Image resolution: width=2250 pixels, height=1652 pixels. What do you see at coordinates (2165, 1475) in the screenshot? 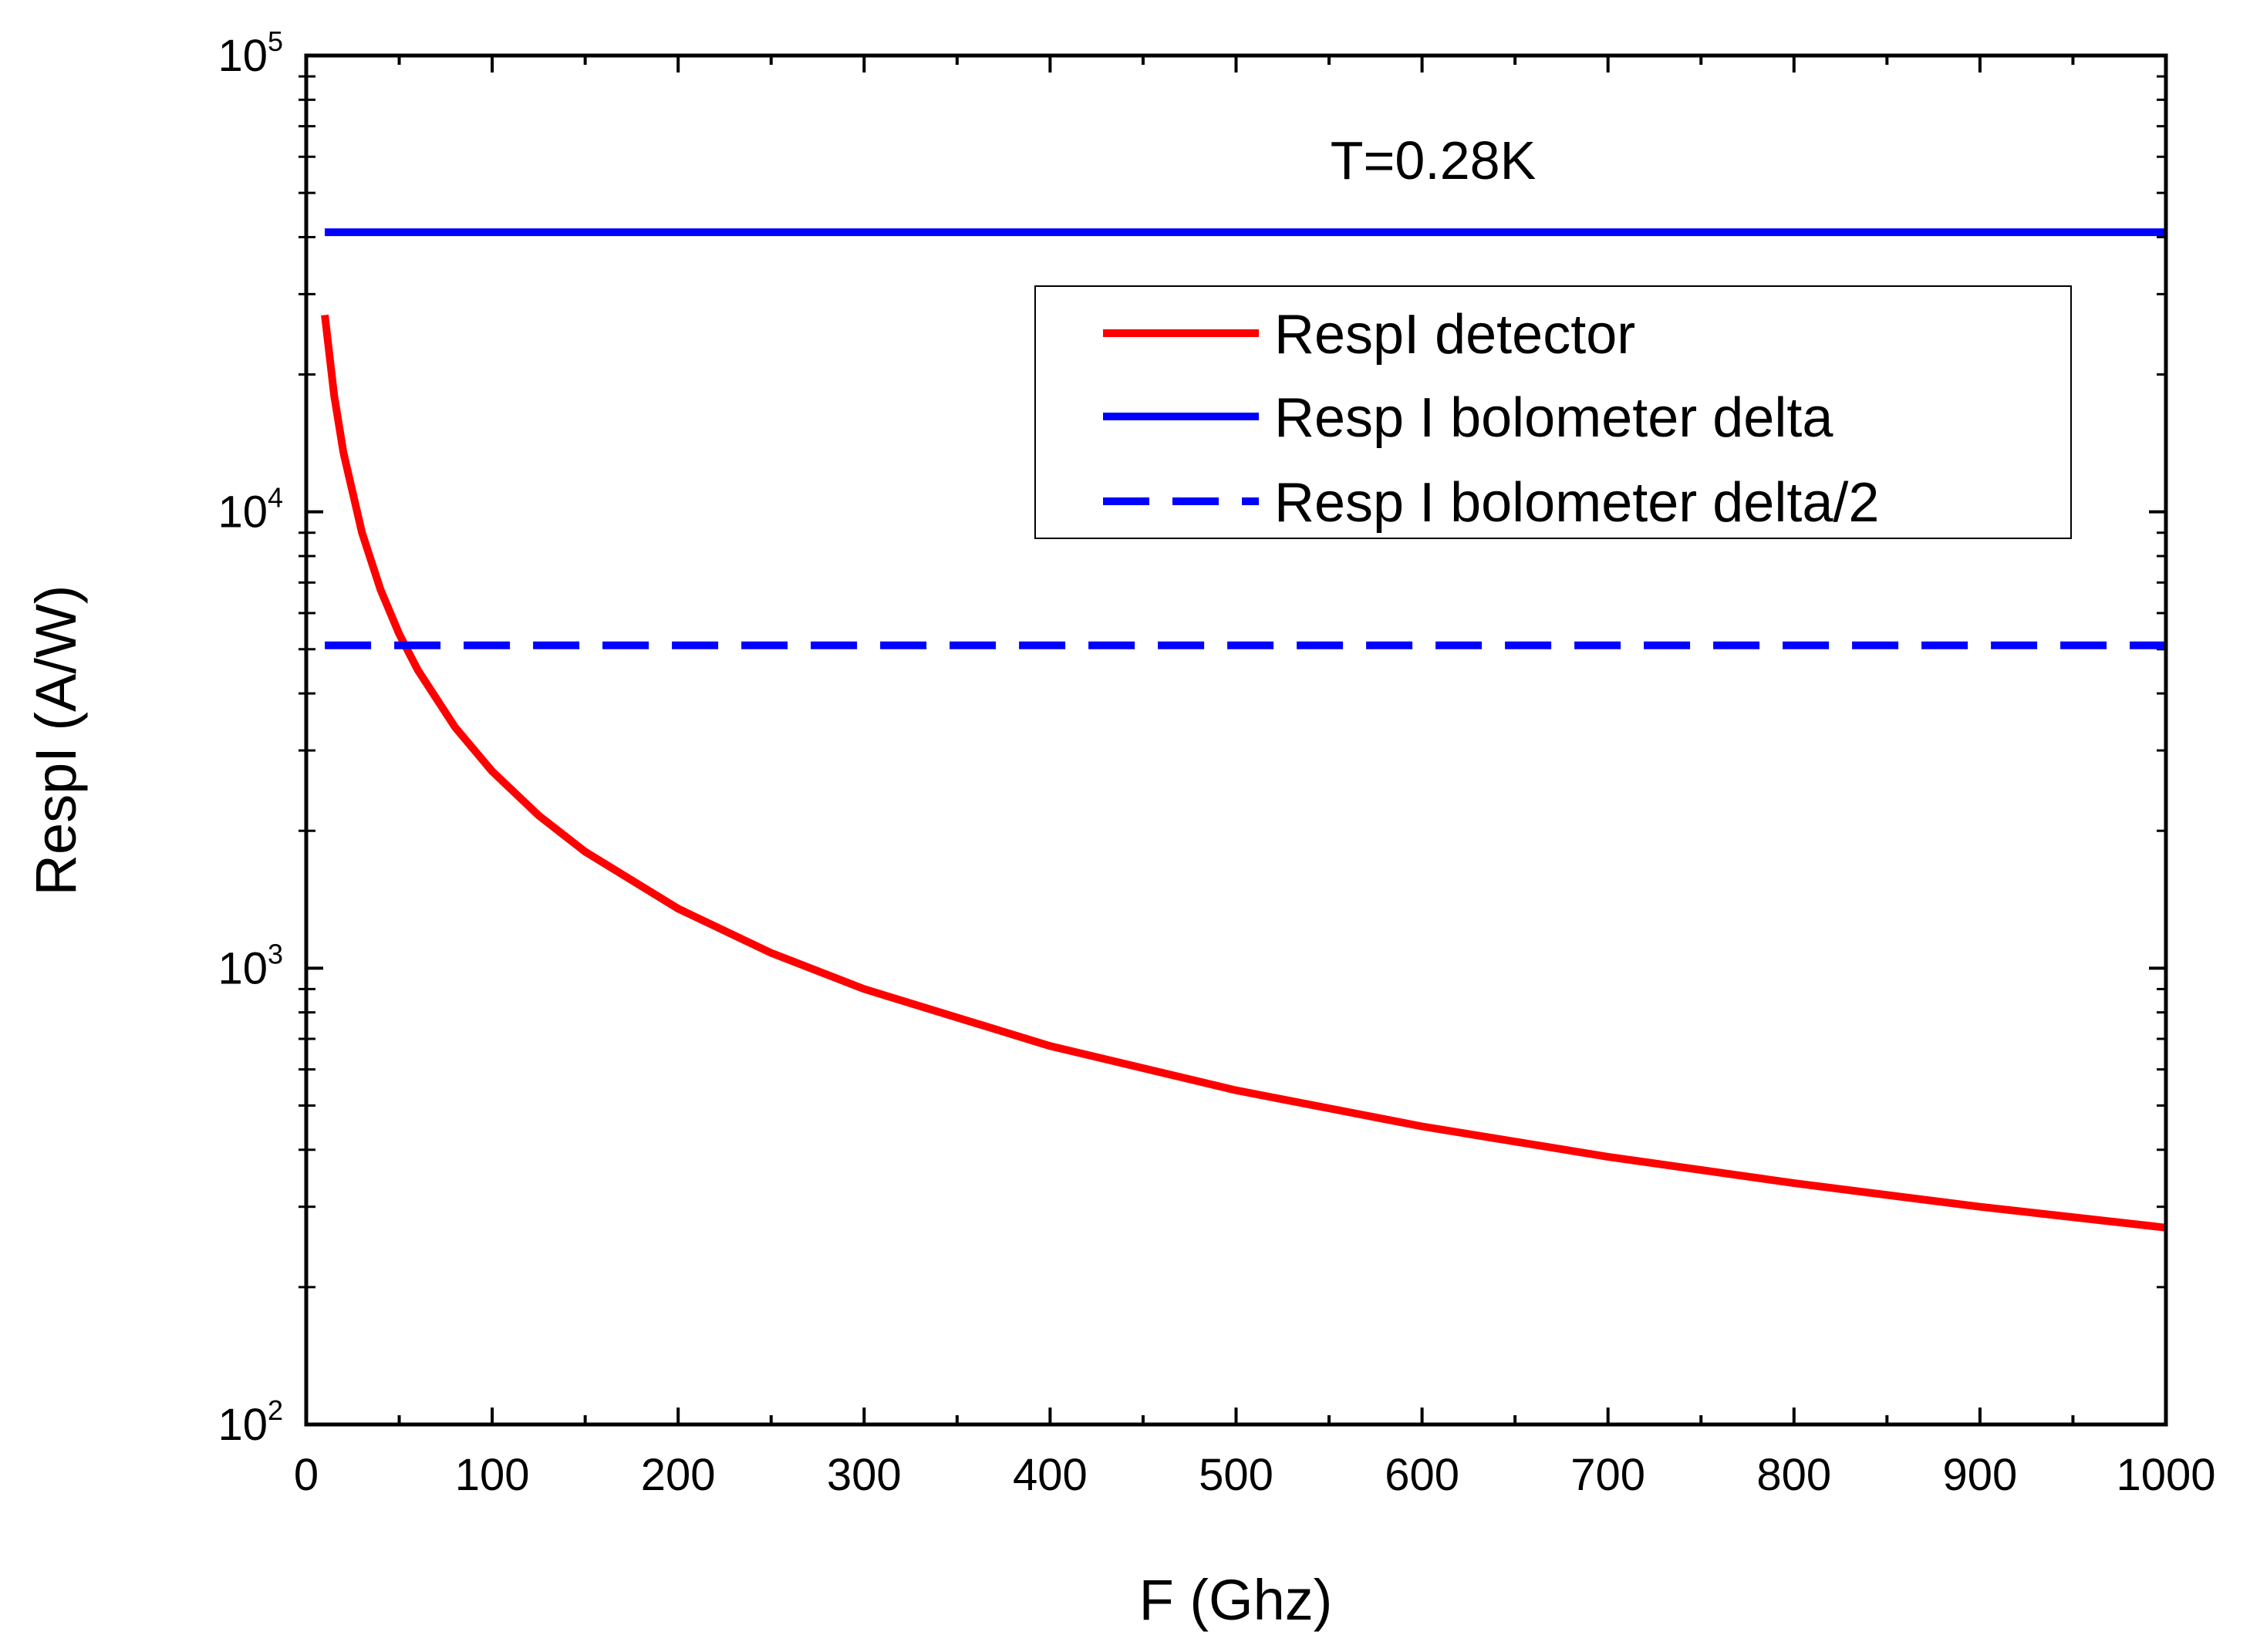
I see `x-tick-label: 1000` at bounding box center [2165, 1475].